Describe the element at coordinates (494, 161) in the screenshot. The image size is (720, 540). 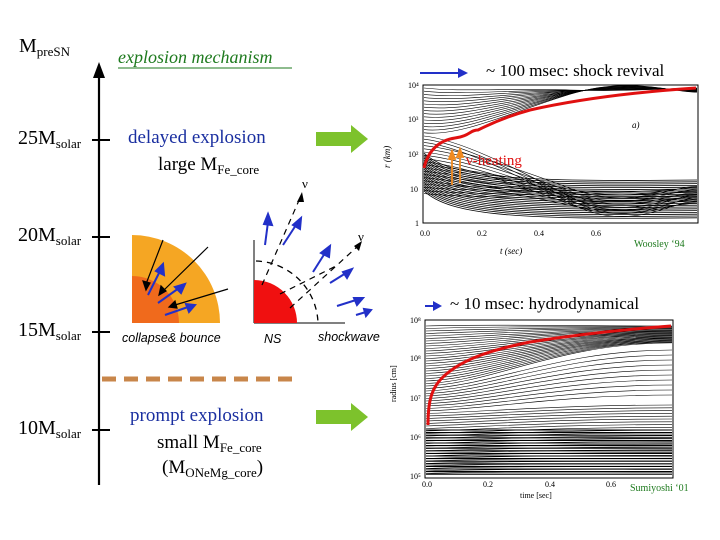
I see `heating-label: ν-heating` at that location.